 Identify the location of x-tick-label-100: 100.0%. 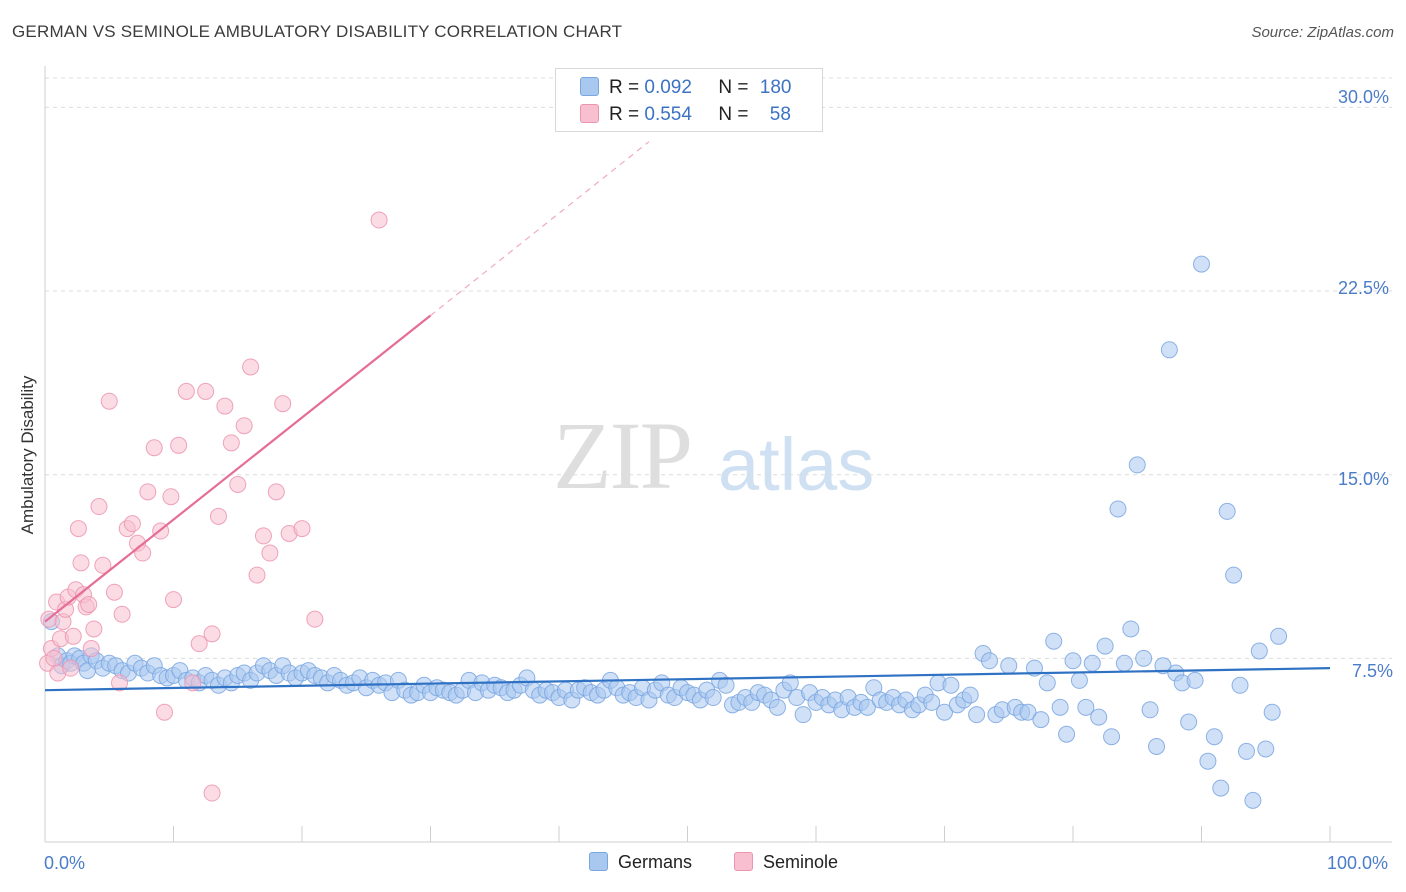
(1358, 863).